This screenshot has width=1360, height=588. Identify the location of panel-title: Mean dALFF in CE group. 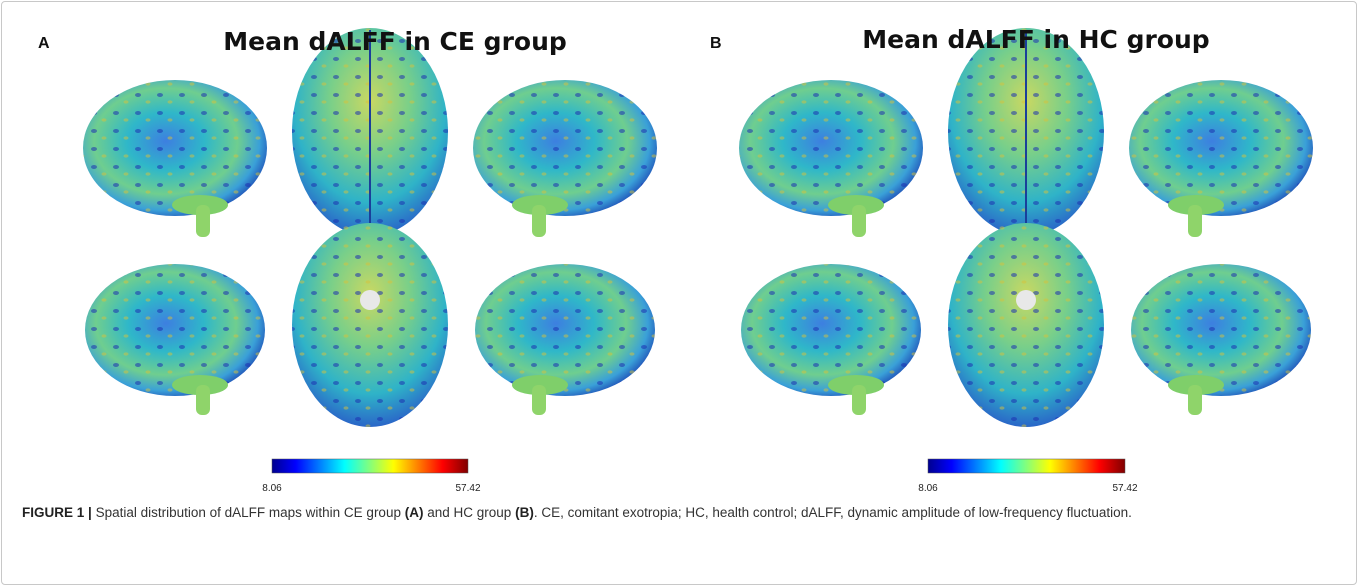
(395, 41).